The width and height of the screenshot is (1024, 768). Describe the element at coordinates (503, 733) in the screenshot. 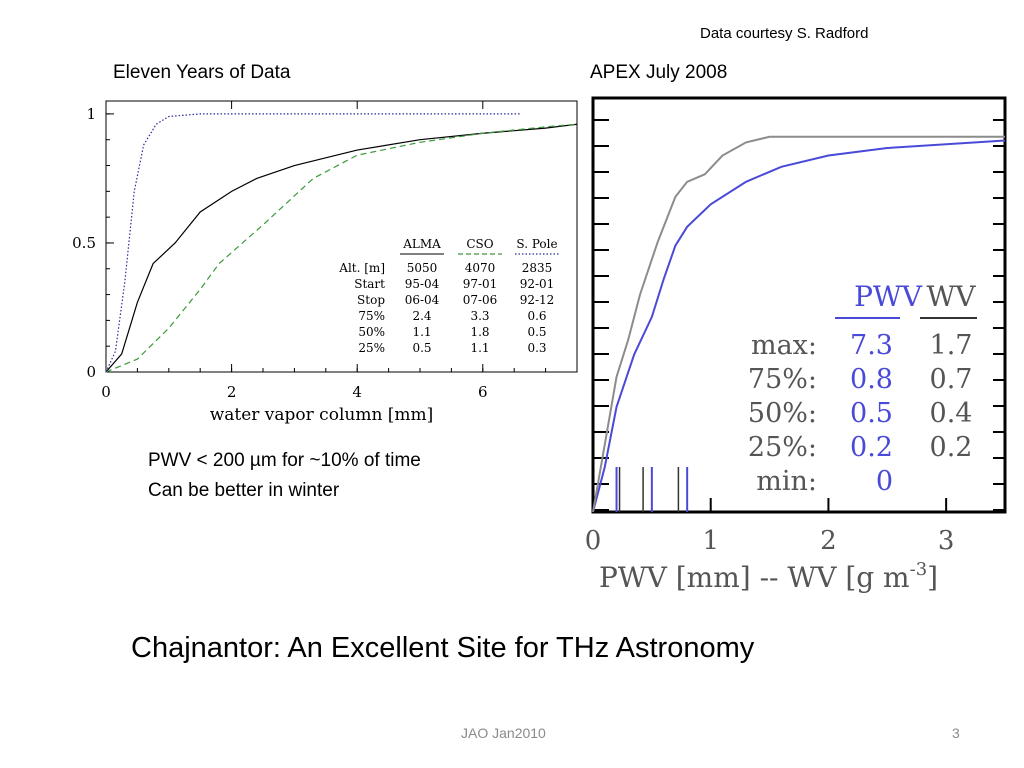

I see `footer-text: JAO Jan2010` at that location.